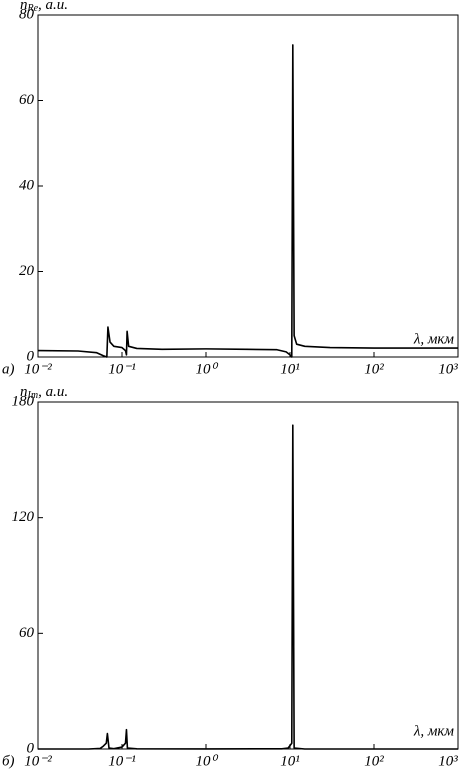 This screenshot has width=462, height=771. What do you see at coordinates (27, 185) in the screenshot?
I see `y-tick-label: 40` at bounding box center [27, 185].